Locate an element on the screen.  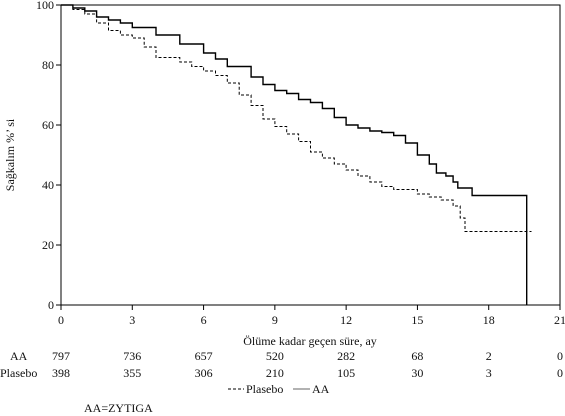
y-axis-label: Sağkalım %’ si is located at coordinates (10, 154).